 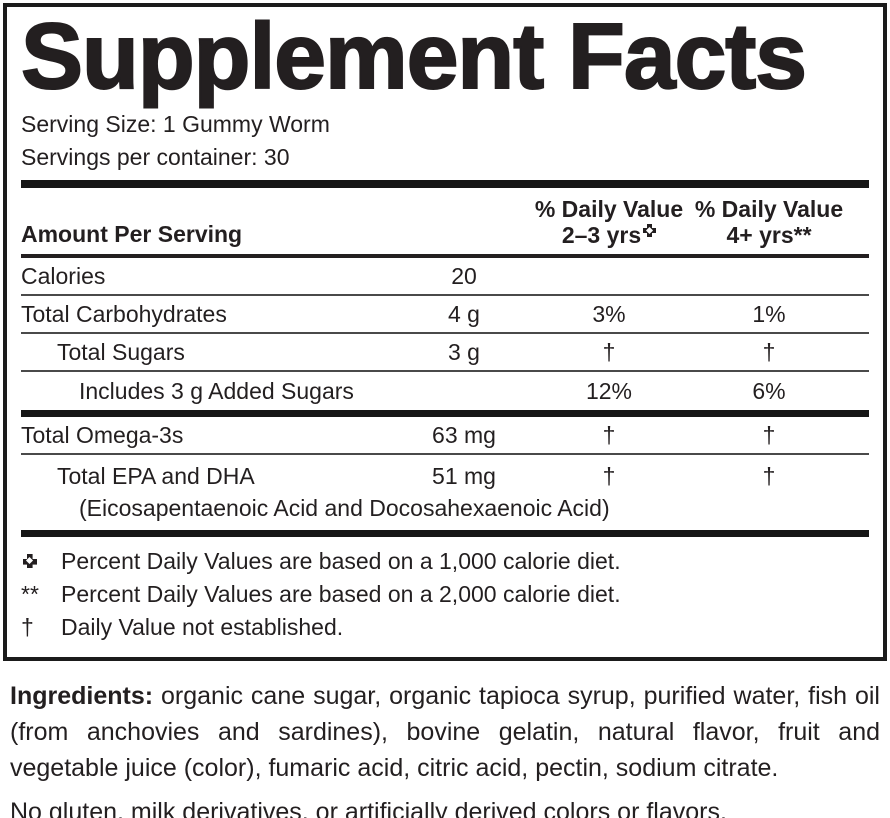 I want to click on nutrient-name: Includes 3 g Added Sugars, so click(x=216, y=390).